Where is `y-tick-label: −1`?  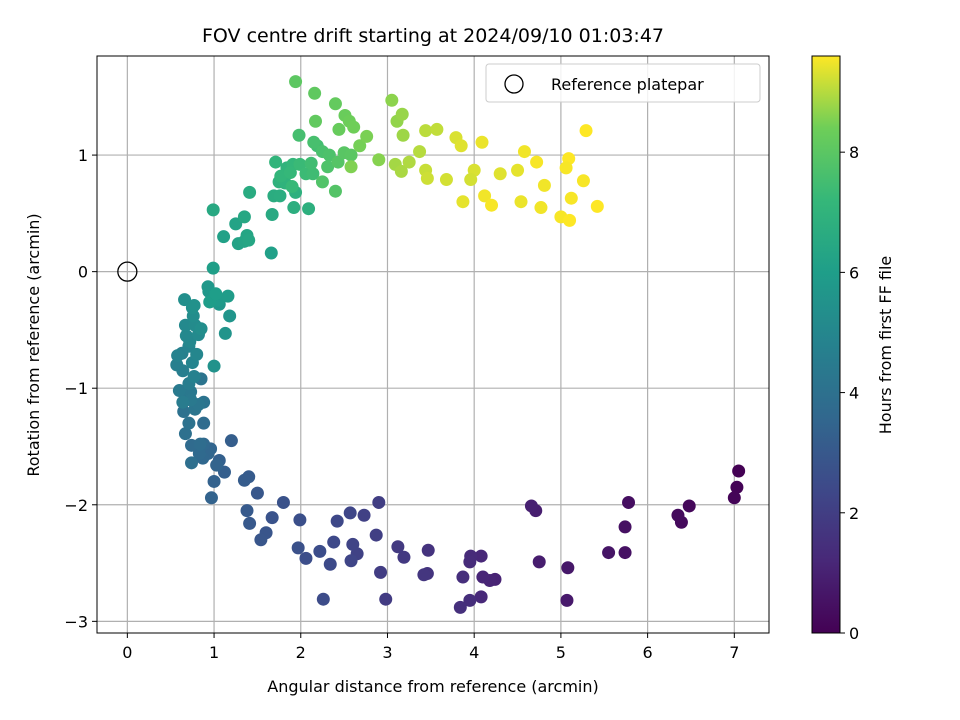
y-tick-label: −1 is located at coordinates (76, 388).